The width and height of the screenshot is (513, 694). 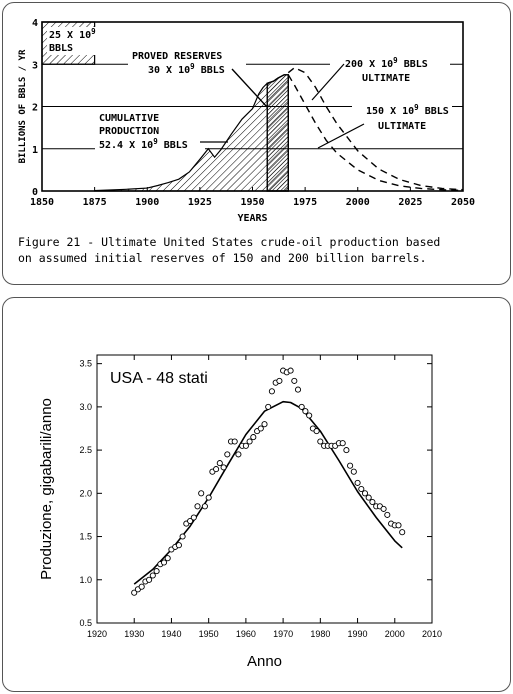 I want to click on x-axis-title: YEARS, so click(x=252, y=218).